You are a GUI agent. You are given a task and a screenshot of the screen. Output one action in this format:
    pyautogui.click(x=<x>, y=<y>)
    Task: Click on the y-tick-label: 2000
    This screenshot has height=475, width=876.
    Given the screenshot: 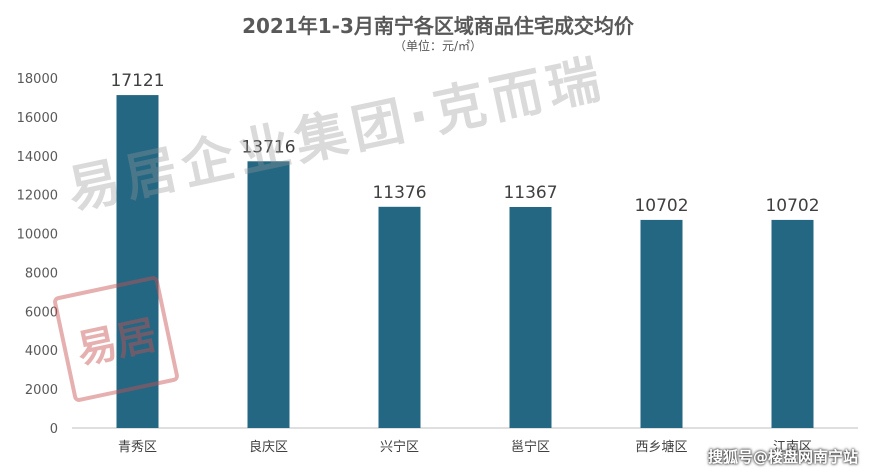 What is the action you would take?
    pyautogui.click(x=41, y=390)
    